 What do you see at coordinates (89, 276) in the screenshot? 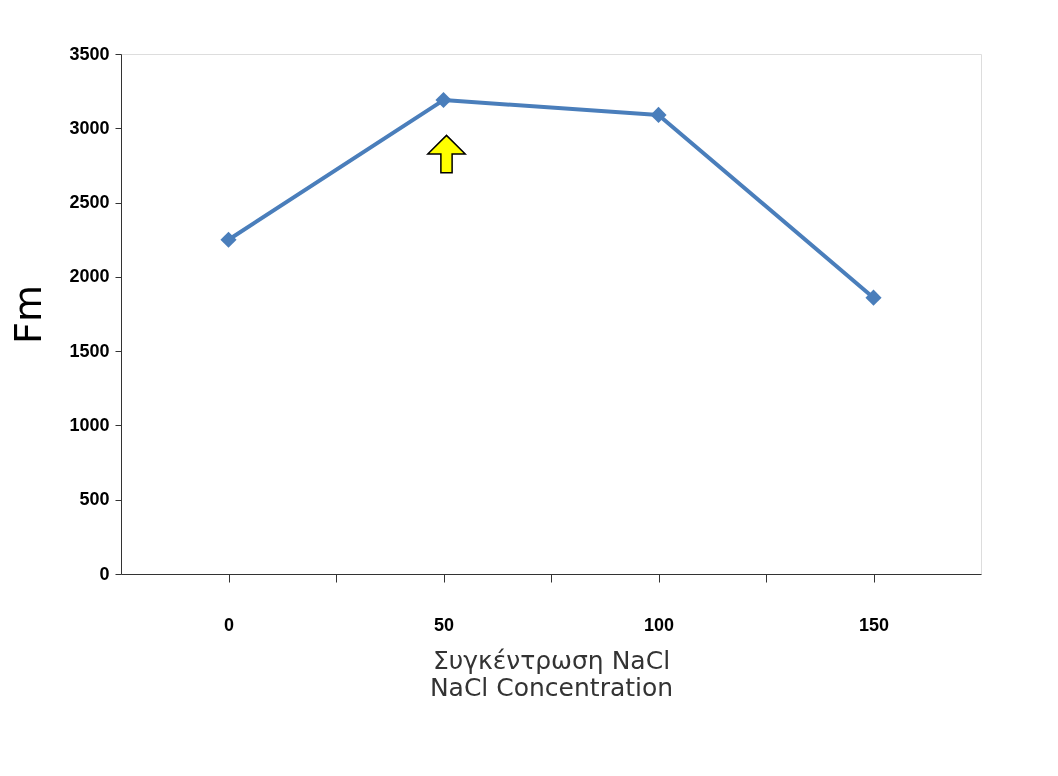
I see `y-tick-label: 2000` at bounding box center [89, 276].